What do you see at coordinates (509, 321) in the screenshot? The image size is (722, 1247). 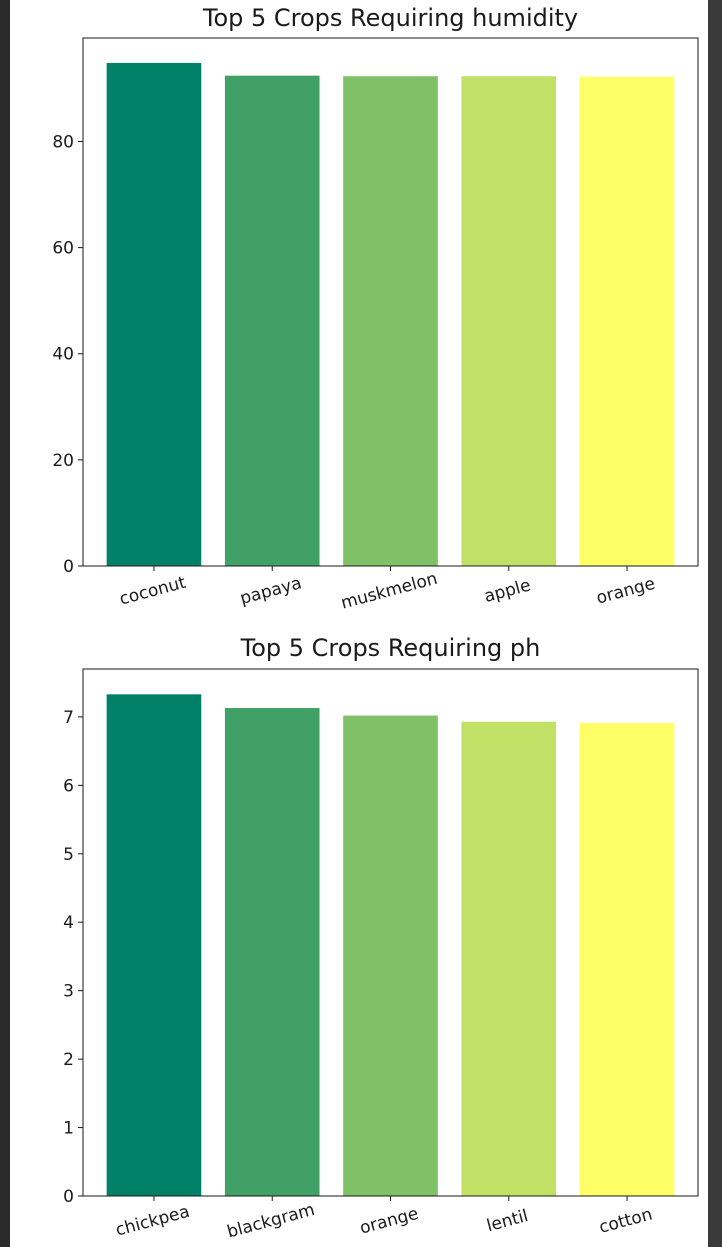 I see `bar-apple` at bounding box center [509, 321].